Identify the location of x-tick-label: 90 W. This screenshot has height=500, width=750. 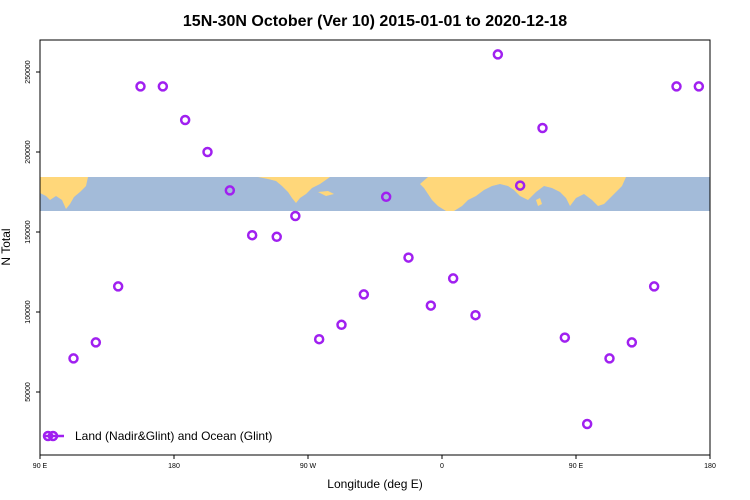
(308, 466).